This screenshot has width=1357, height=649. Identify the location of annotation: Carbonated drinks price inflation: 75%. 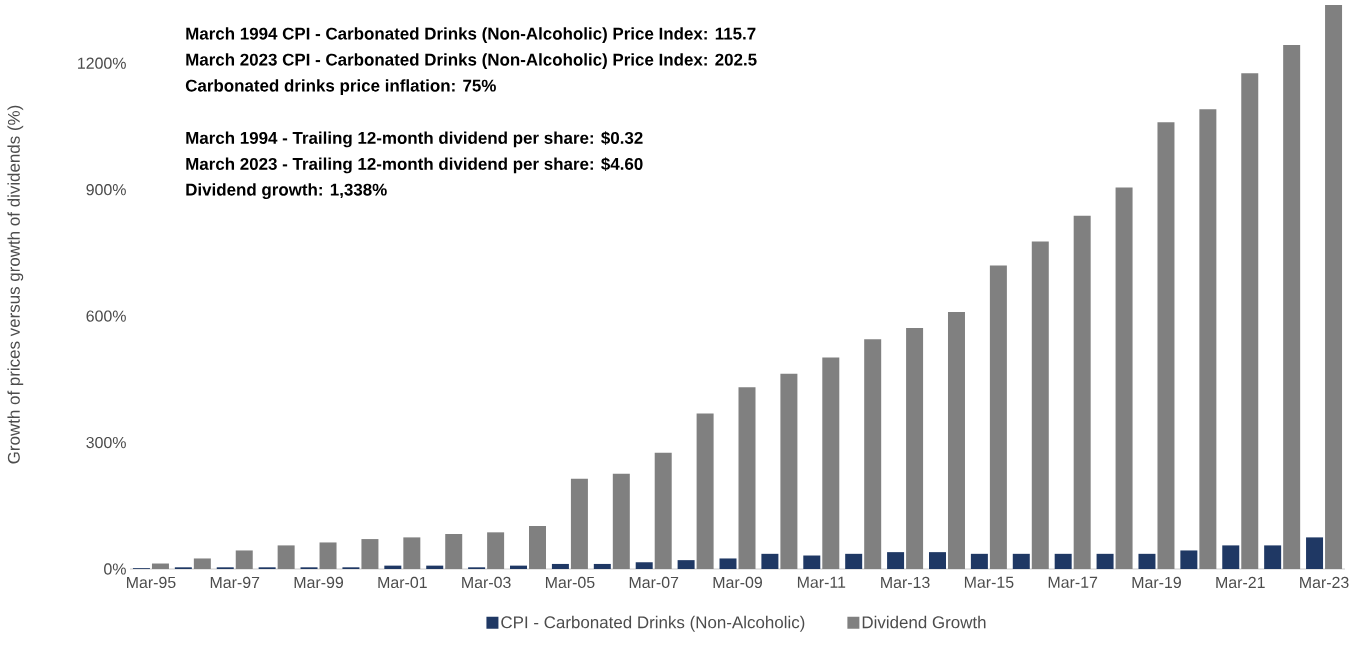
(340, 87).